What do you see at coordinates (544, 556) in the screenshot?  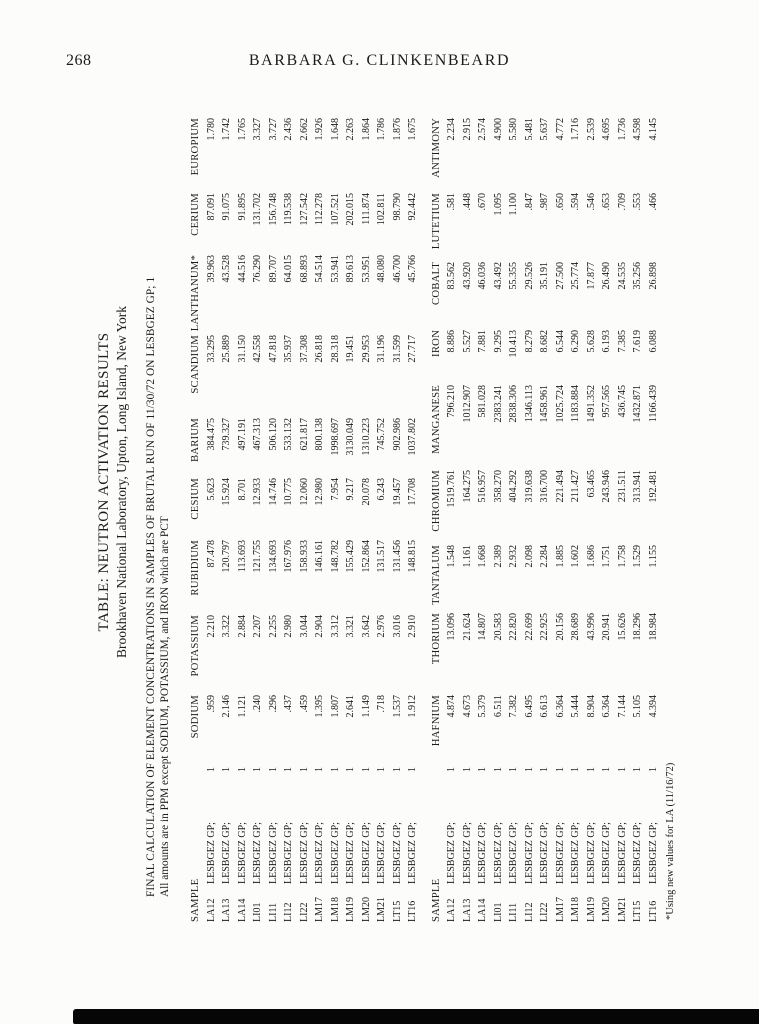 I see `value-cell: 2.284` at bounding box center [544, 556].